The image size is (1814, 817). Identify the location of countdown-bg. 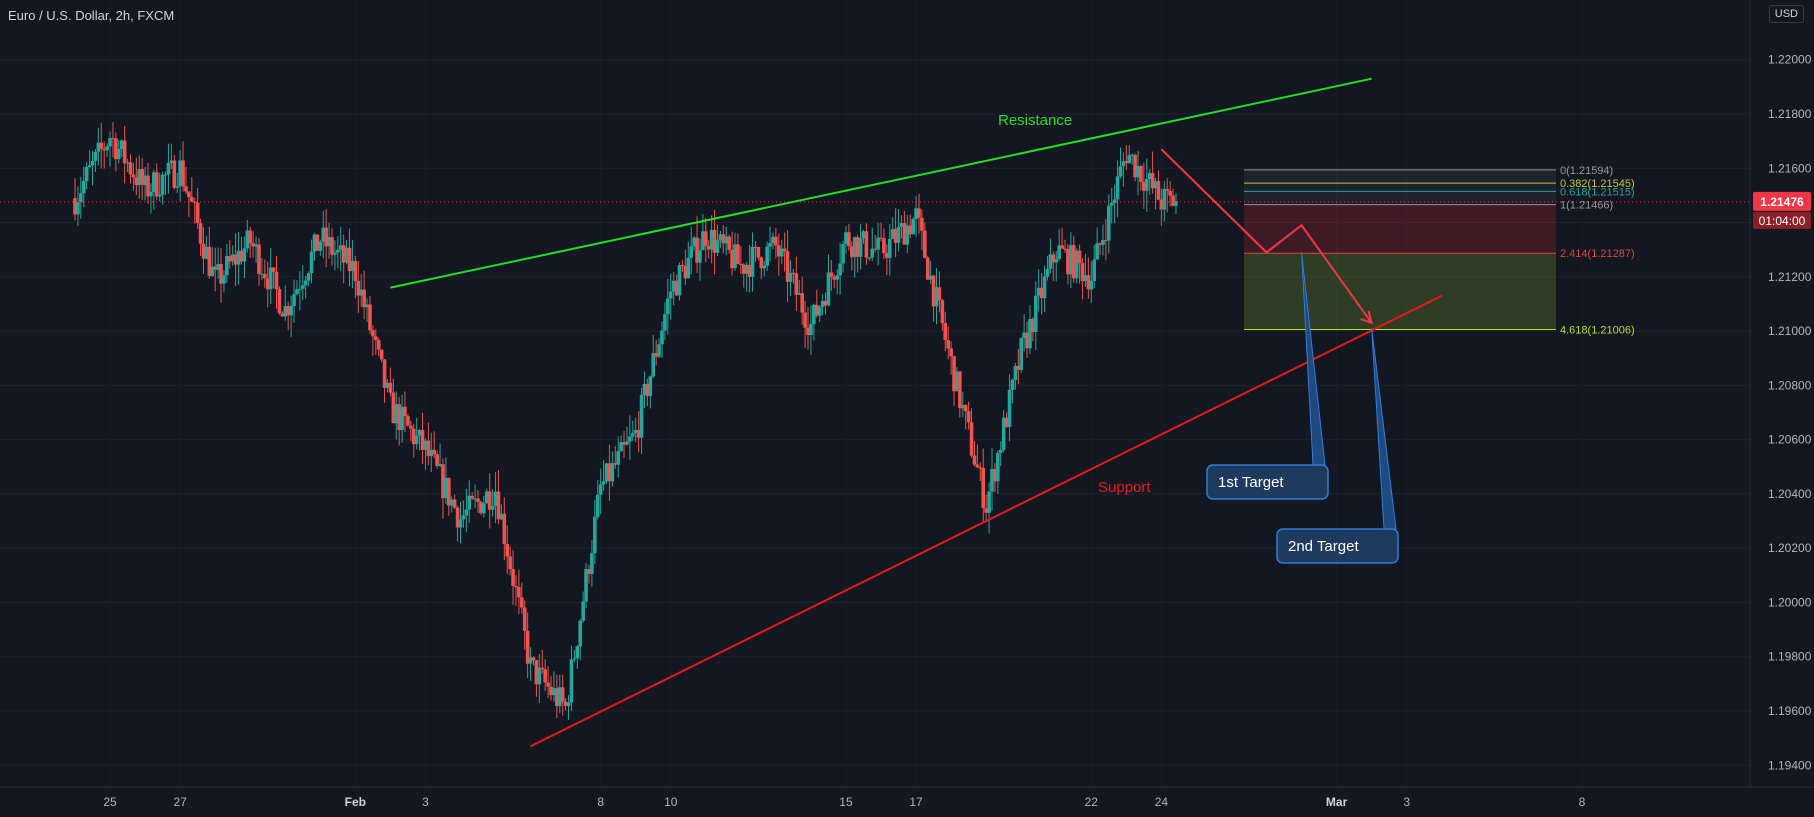
(1782, 220).